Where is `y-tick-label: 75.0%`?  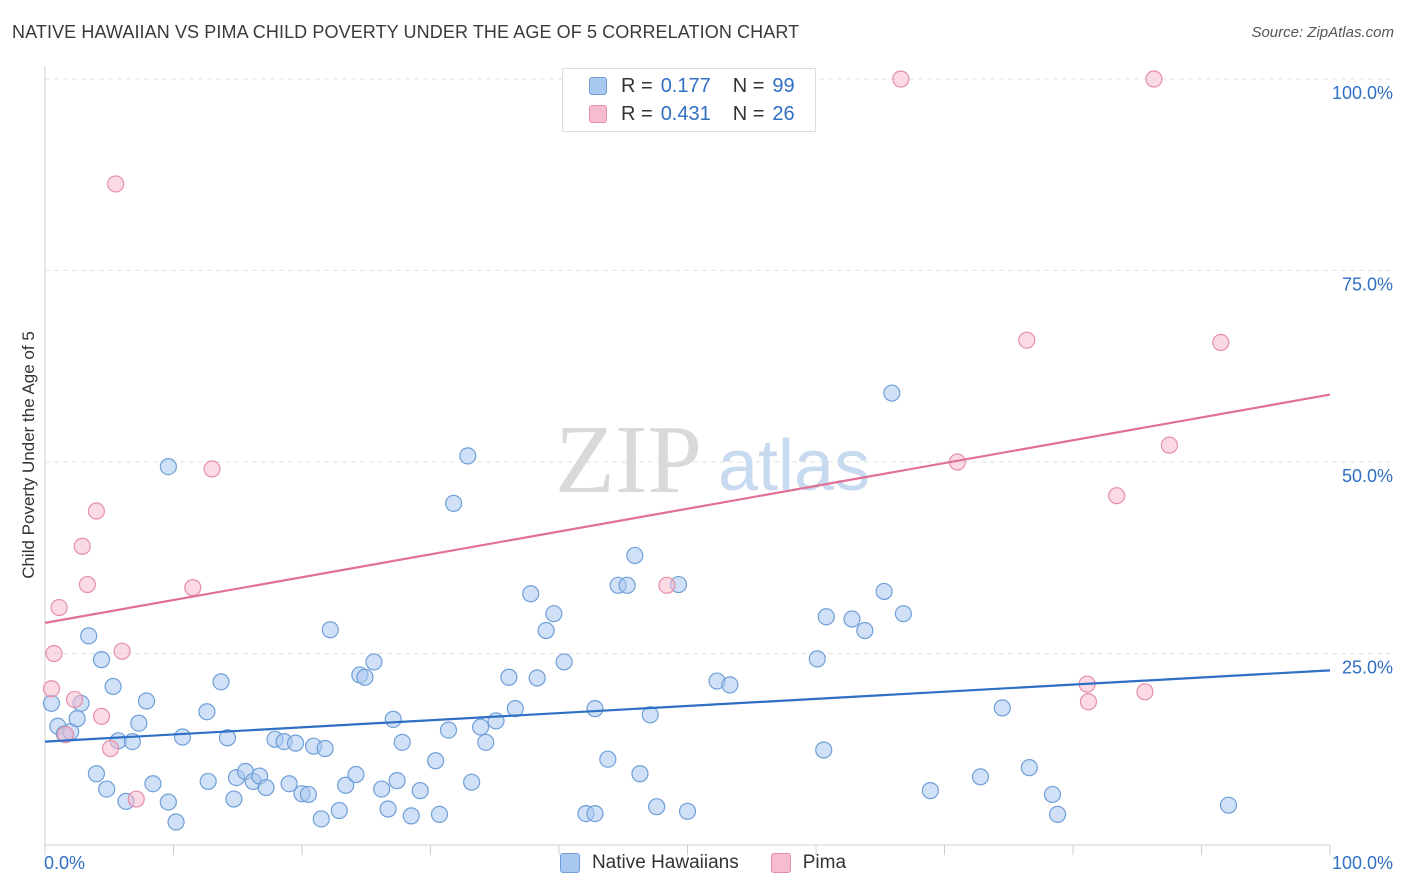 y-tick-label: 75.0% is located at coordinates (1367, 285).